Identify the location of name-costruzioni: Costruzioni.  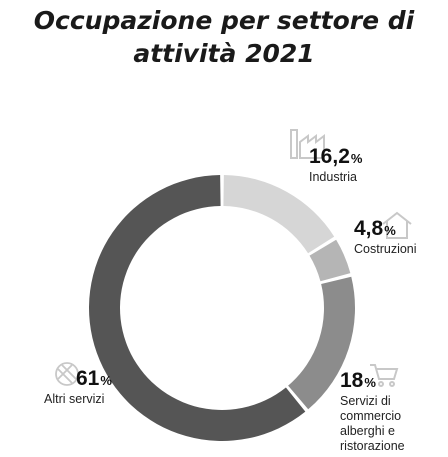
(385, 249).